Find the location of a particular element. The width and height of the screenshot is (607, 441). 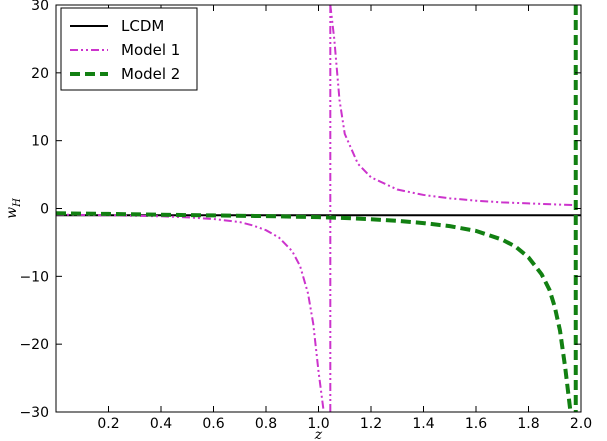

legend-box is located at coordinates (129, 49).